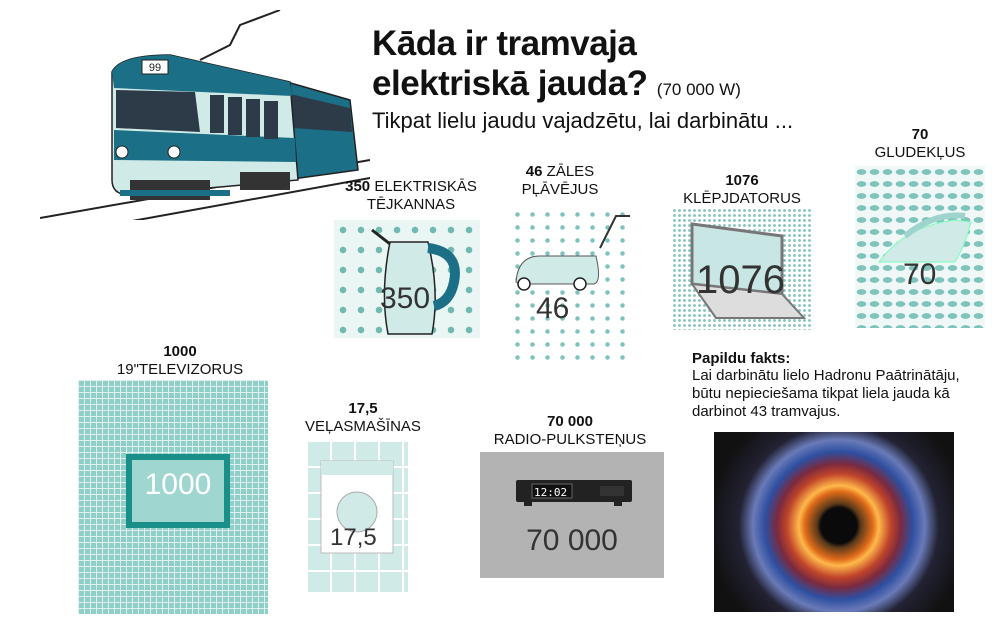 Image resolution: width=1000 pixels, height=629 pixels. What do you see at coordinates (570, 421) in the screenshot?
I see `radios-count: 70 000` at bounding box center [570, 421].